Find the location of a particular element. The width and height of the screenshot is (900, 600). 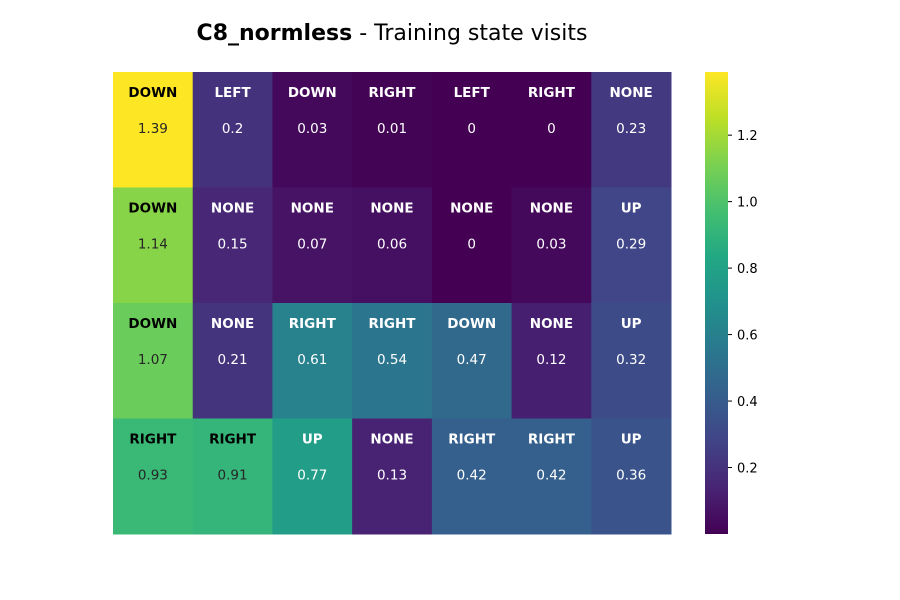

colorbar-tick-label: 1.2 is located at coordinates (747, 136).